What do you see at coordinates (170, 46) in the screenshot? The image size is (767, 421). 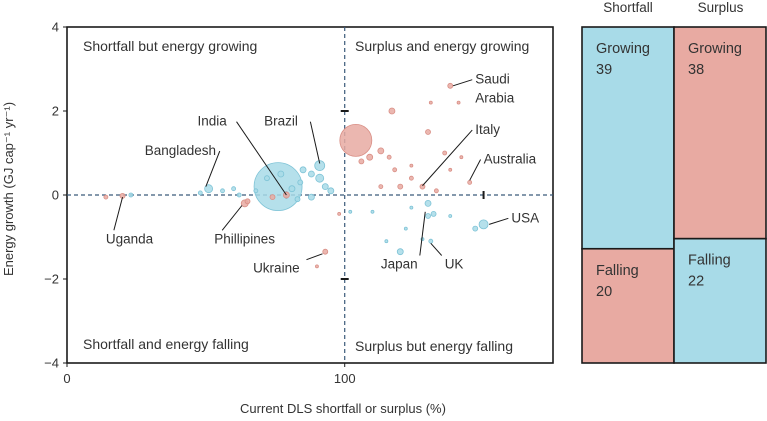 I see `quadrant-label-top-left: Shortfall but energy growing` at bounding box center [170, 46].